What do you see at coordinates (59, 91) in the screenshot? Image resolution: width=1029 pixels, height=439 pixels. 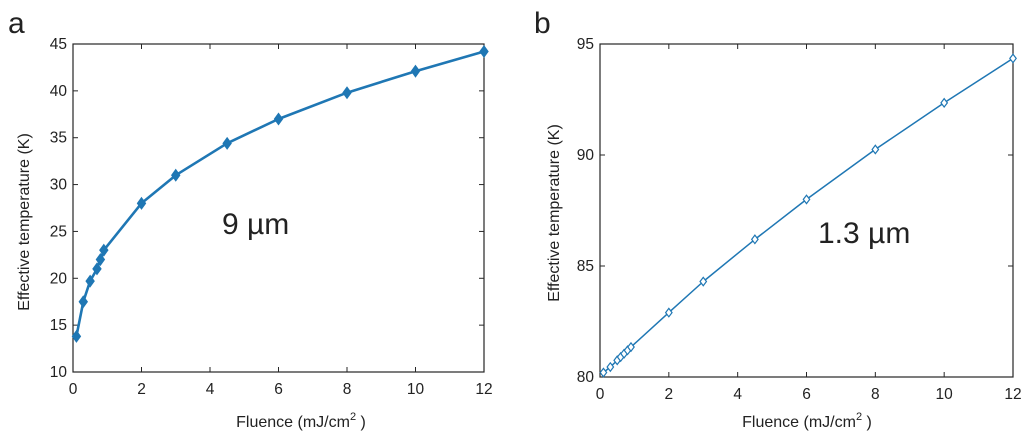 I see `y-tick-label: 40` at bounding box center [59, 91].